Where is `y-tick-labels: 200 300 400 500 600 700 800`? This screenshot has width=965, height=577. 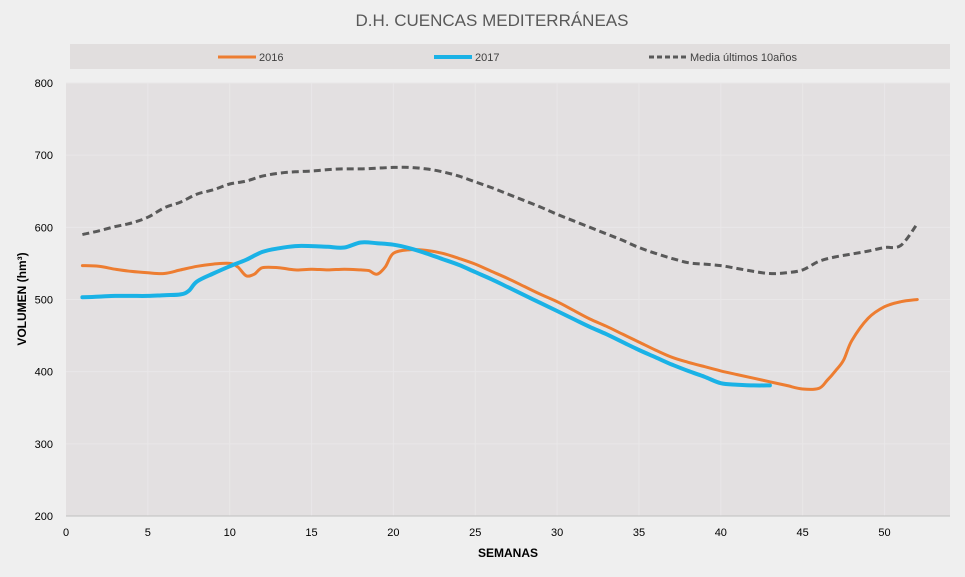
y-tick-labels: 200 300 400 500 600 700 800 is located at coordinates (44, 300).